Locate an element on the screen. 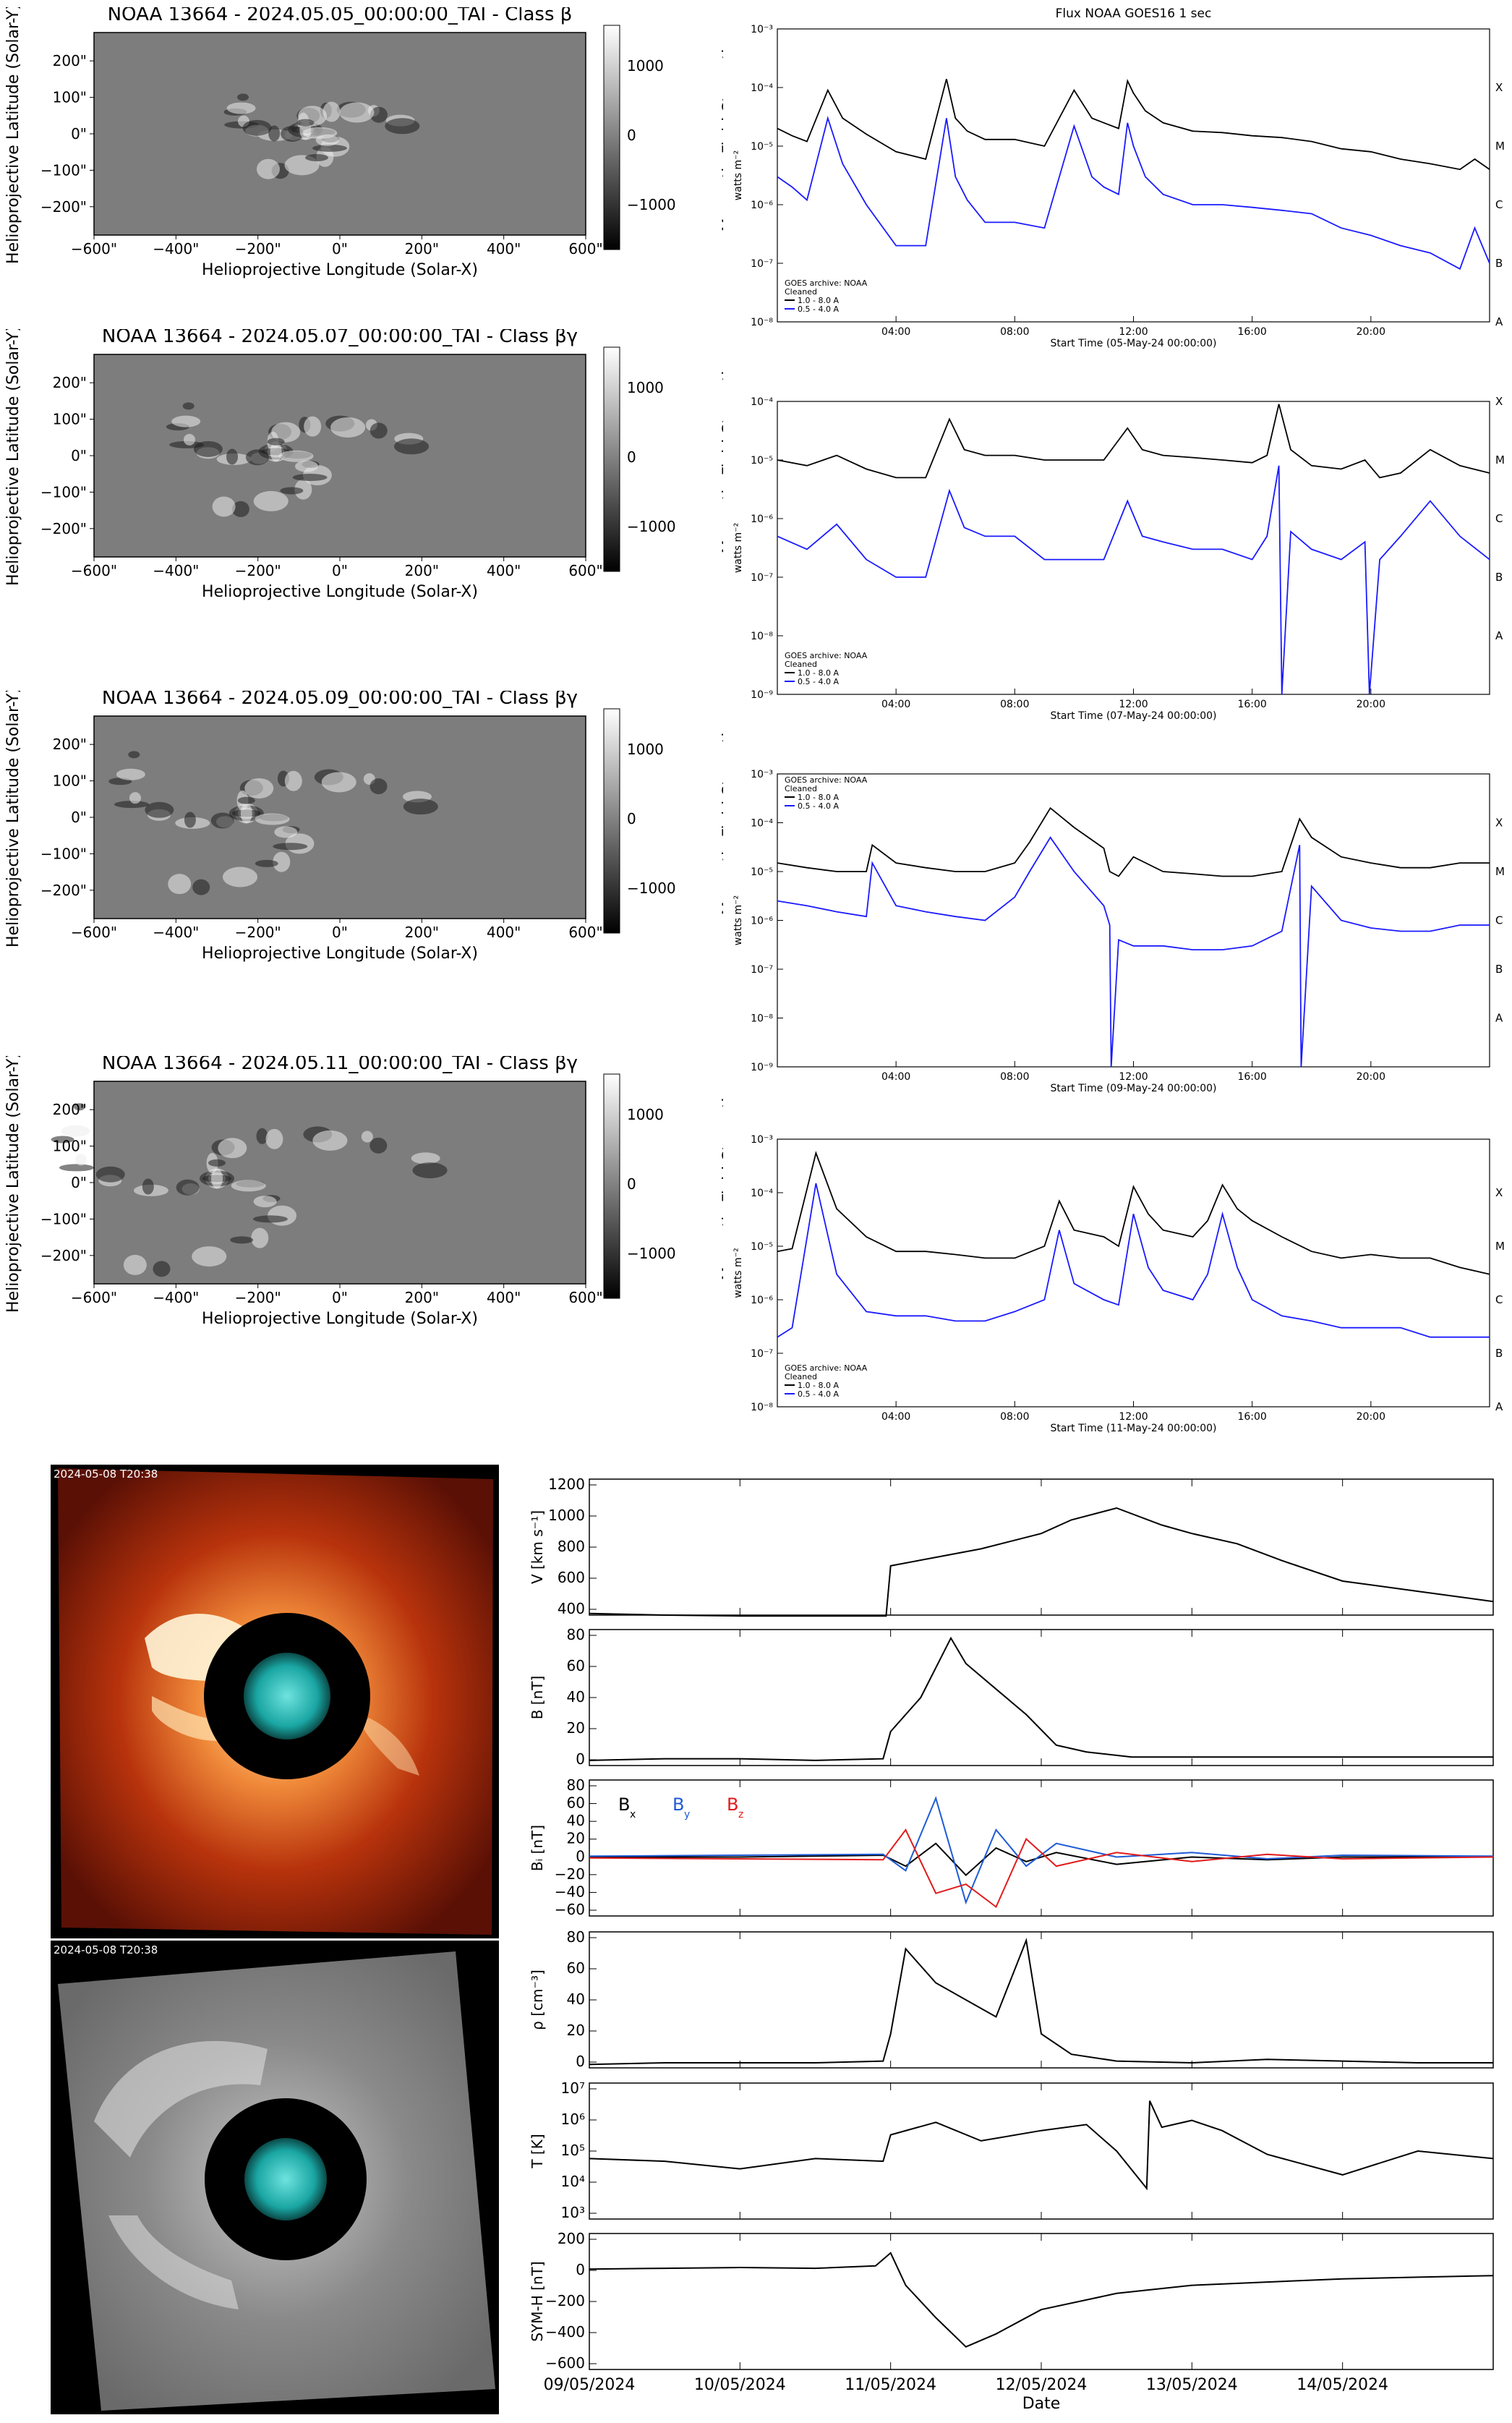 Image resolution: width=1512 pixels, height=2423 pixels. y-tick-label: 10⁻⁶ is located at coordinates (762, 1300).